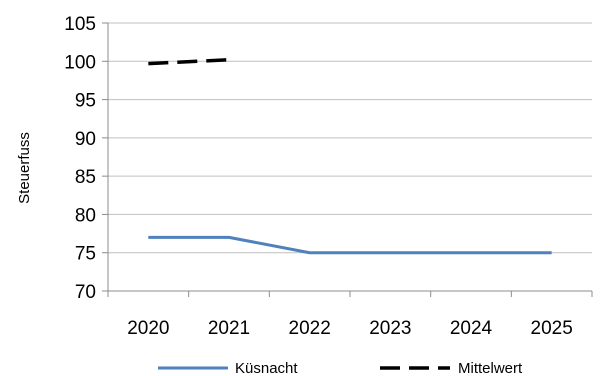 The height and width of the screenshot is (376, 603). What do you see at coordinates (80, 62) in the screenshot?
I see `y-tick-label: 100` at bounding box center [80, 62].